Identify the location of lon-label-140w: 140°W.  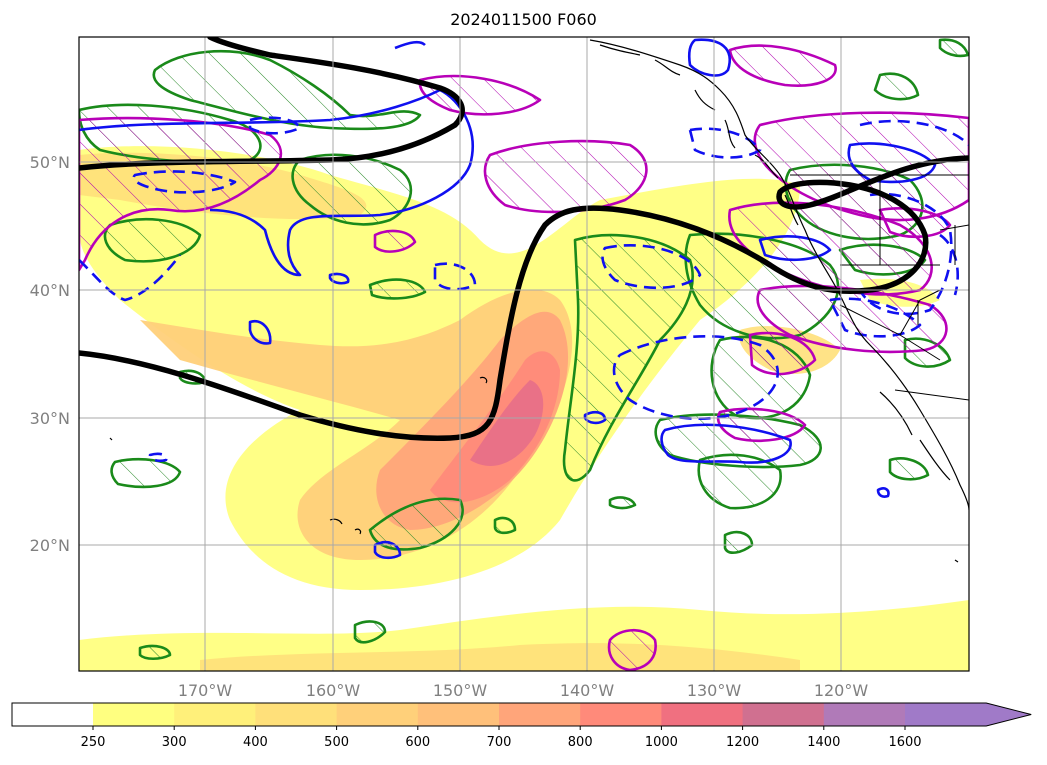
(587, 690).